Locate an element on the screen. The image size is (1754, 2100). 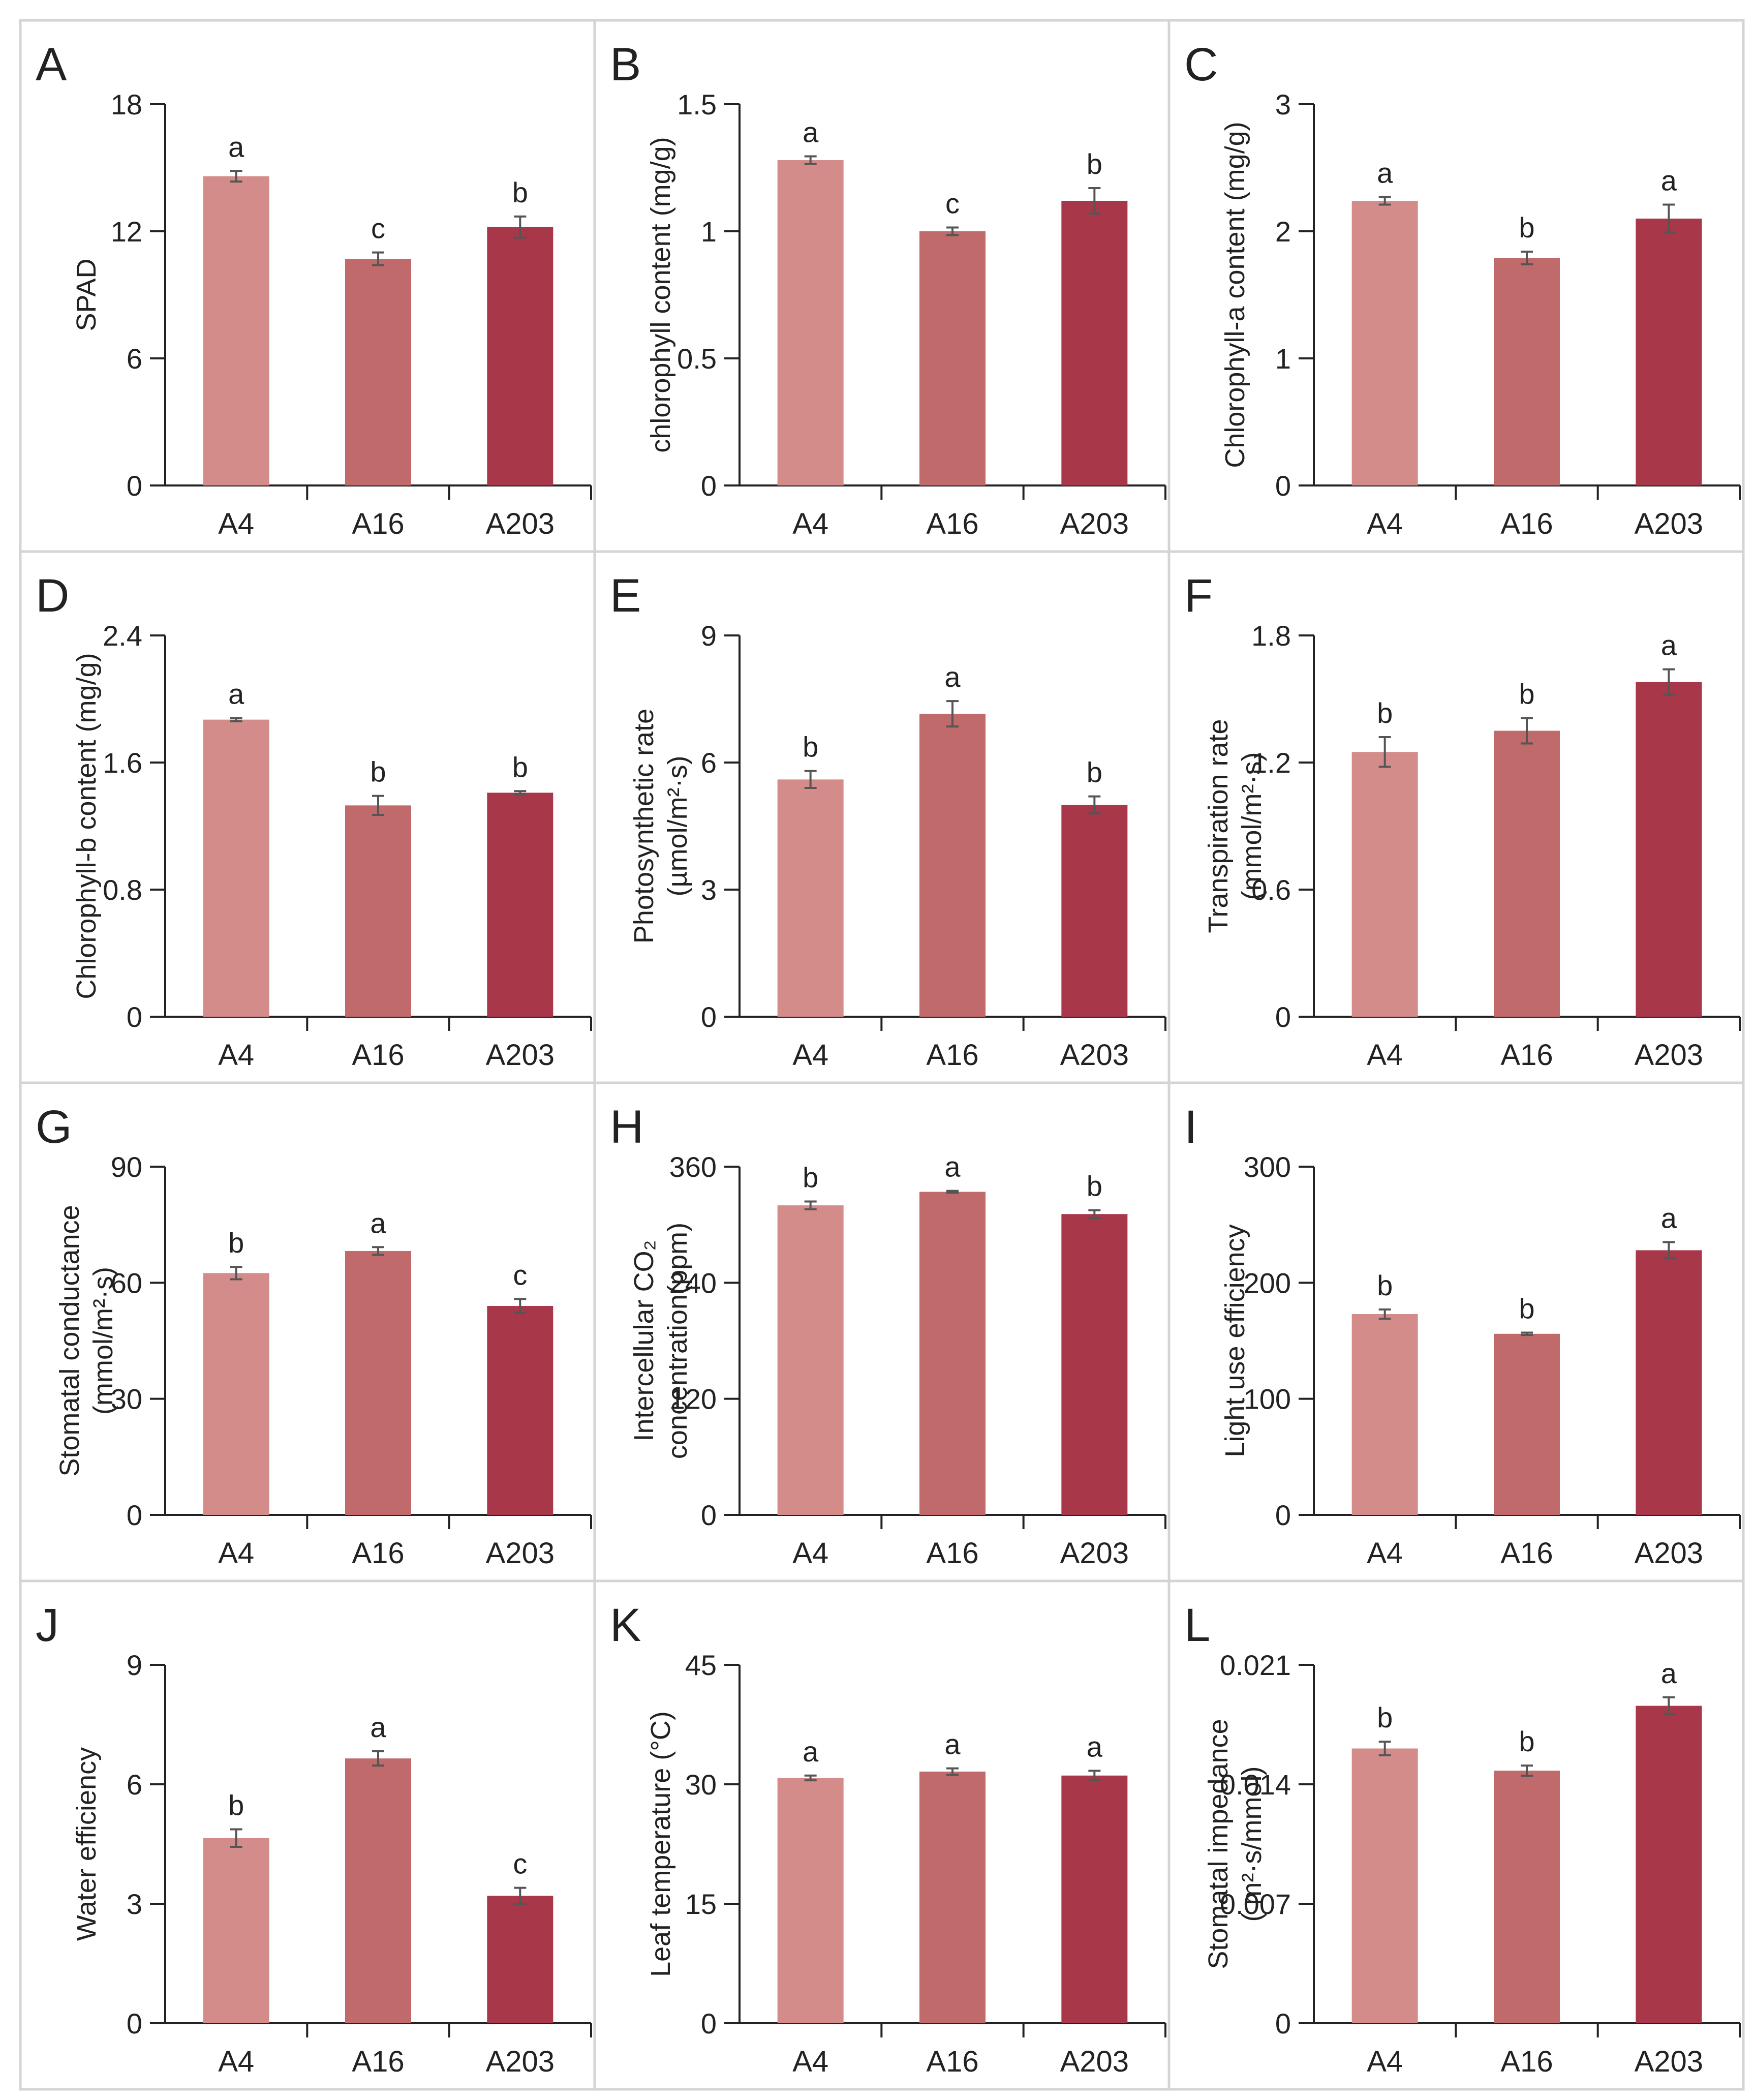
panel-letter: I is located at coordinates (1190, 1127).